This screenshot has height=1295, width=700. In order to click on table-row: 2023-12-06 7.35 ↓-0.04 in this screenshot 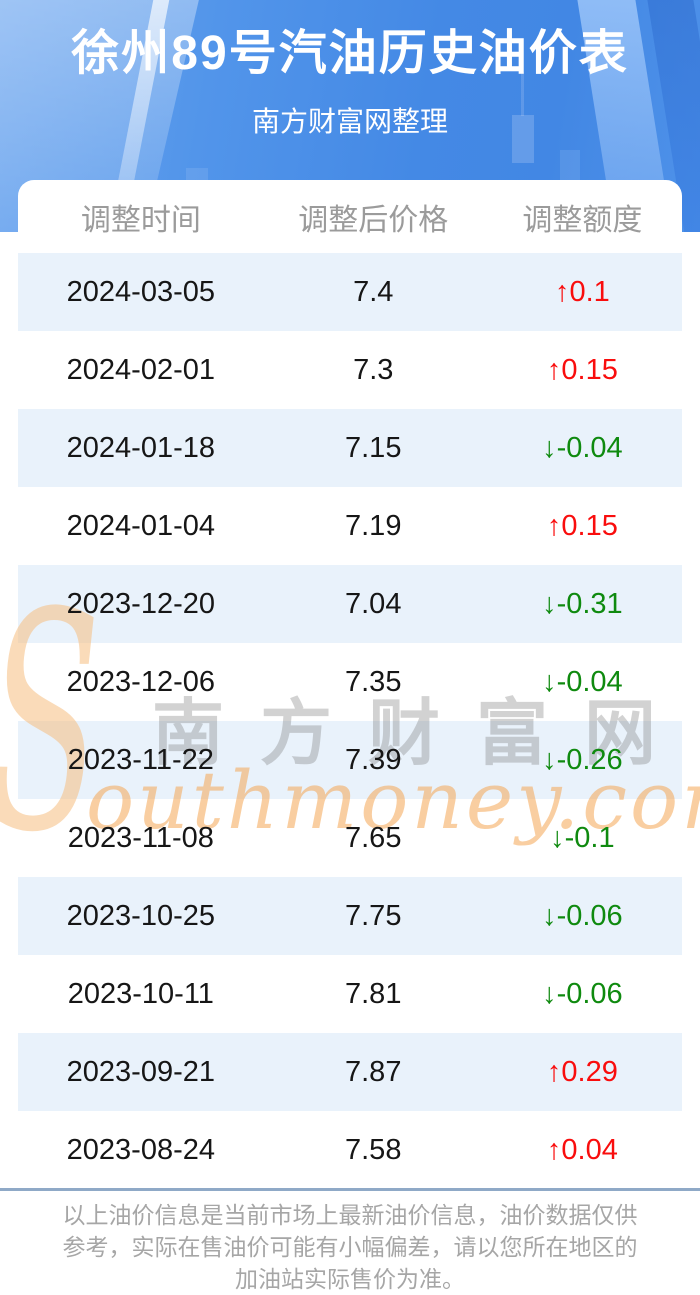, I will do `click(350, 682)`.